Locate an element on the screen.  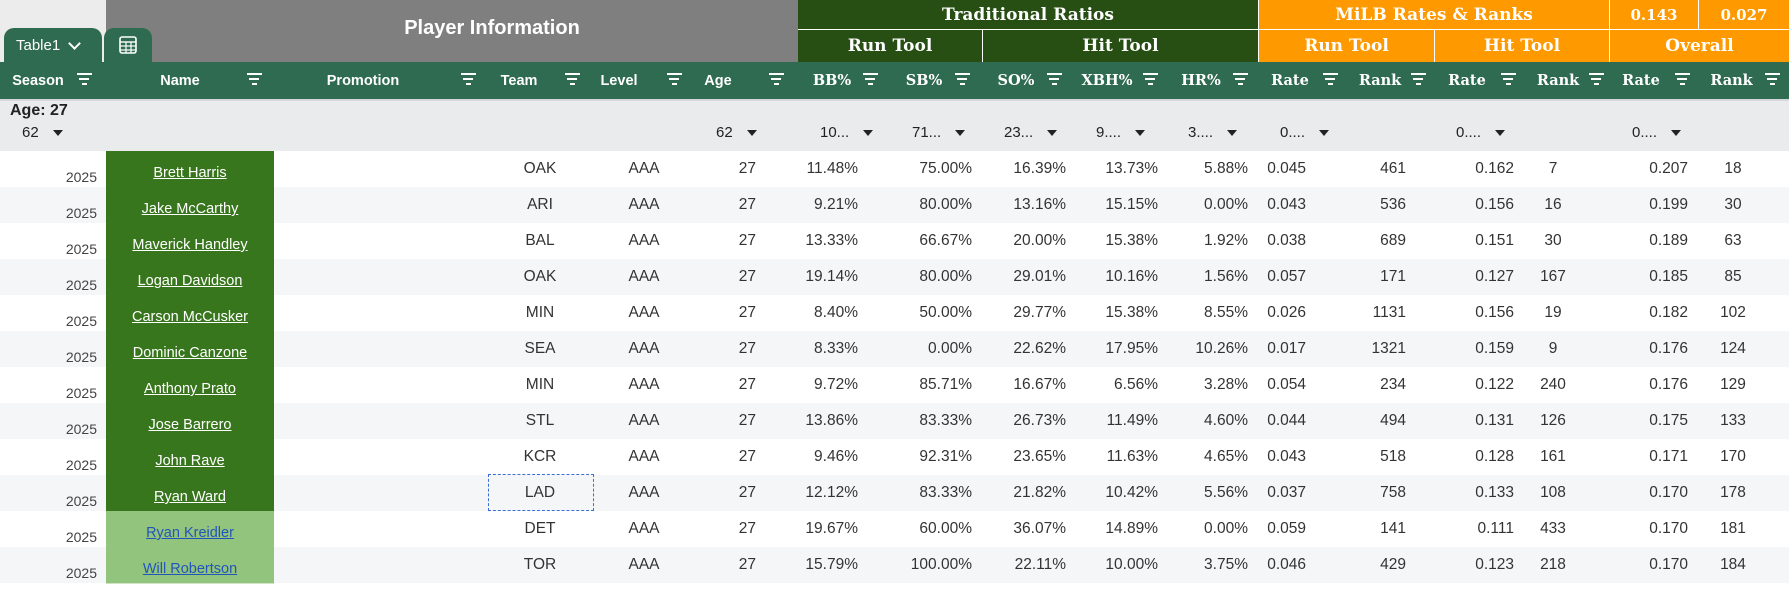
cell-bb: 12.12% is located at coordinates (831, 492).